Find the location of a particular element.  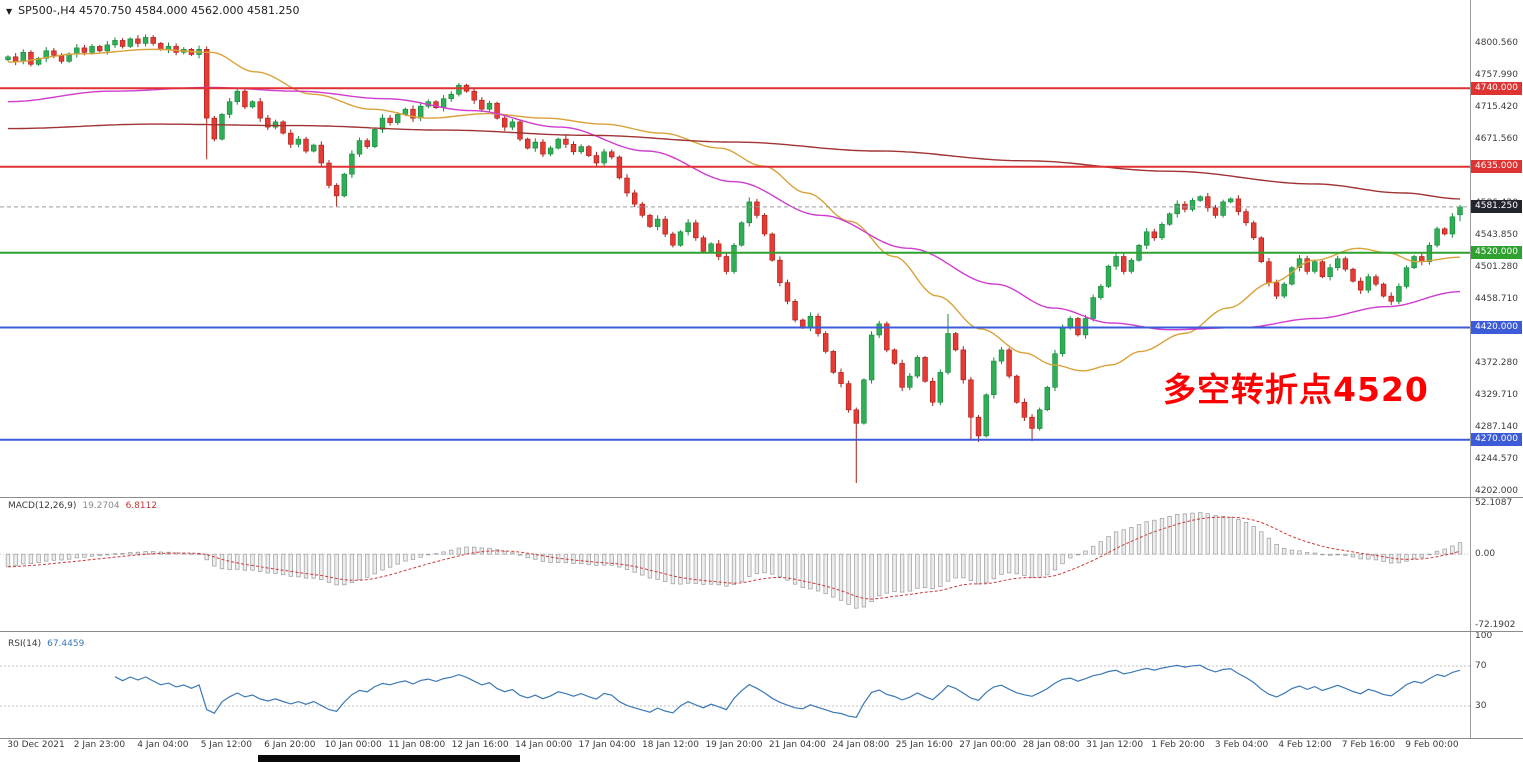

rsi-label: RSI(14) is located at coordinates (25, 644).